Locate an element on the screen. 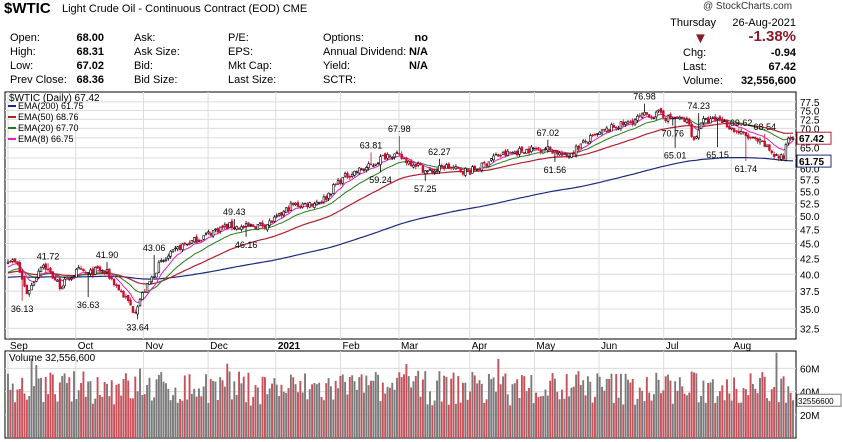 The image size is (842, 442). volume-value: 32,556,600 is located at coordinates (768, 81).